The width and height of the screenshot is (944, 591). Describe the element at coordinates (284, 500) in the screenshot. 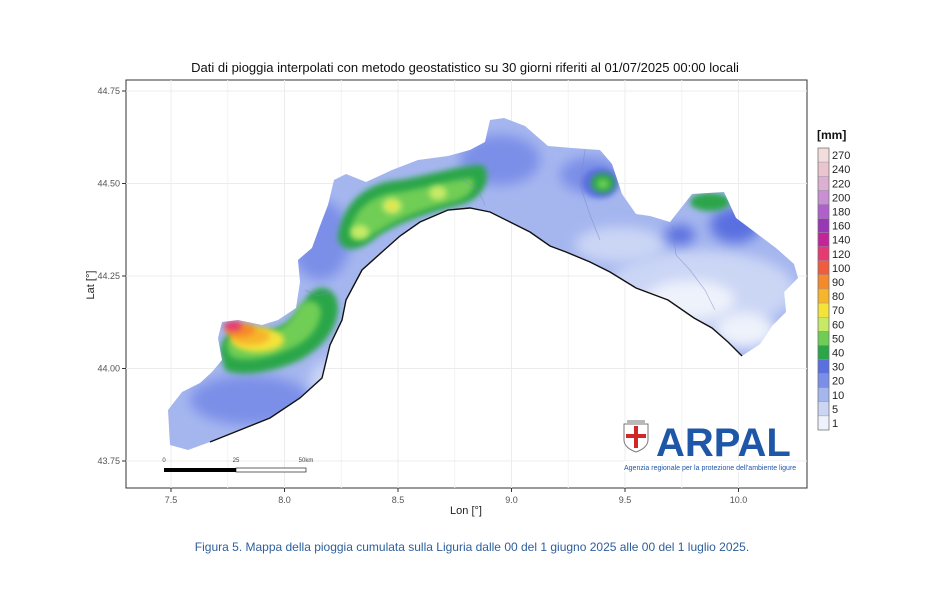

I see `x-tick-label: 8.0` at that location.